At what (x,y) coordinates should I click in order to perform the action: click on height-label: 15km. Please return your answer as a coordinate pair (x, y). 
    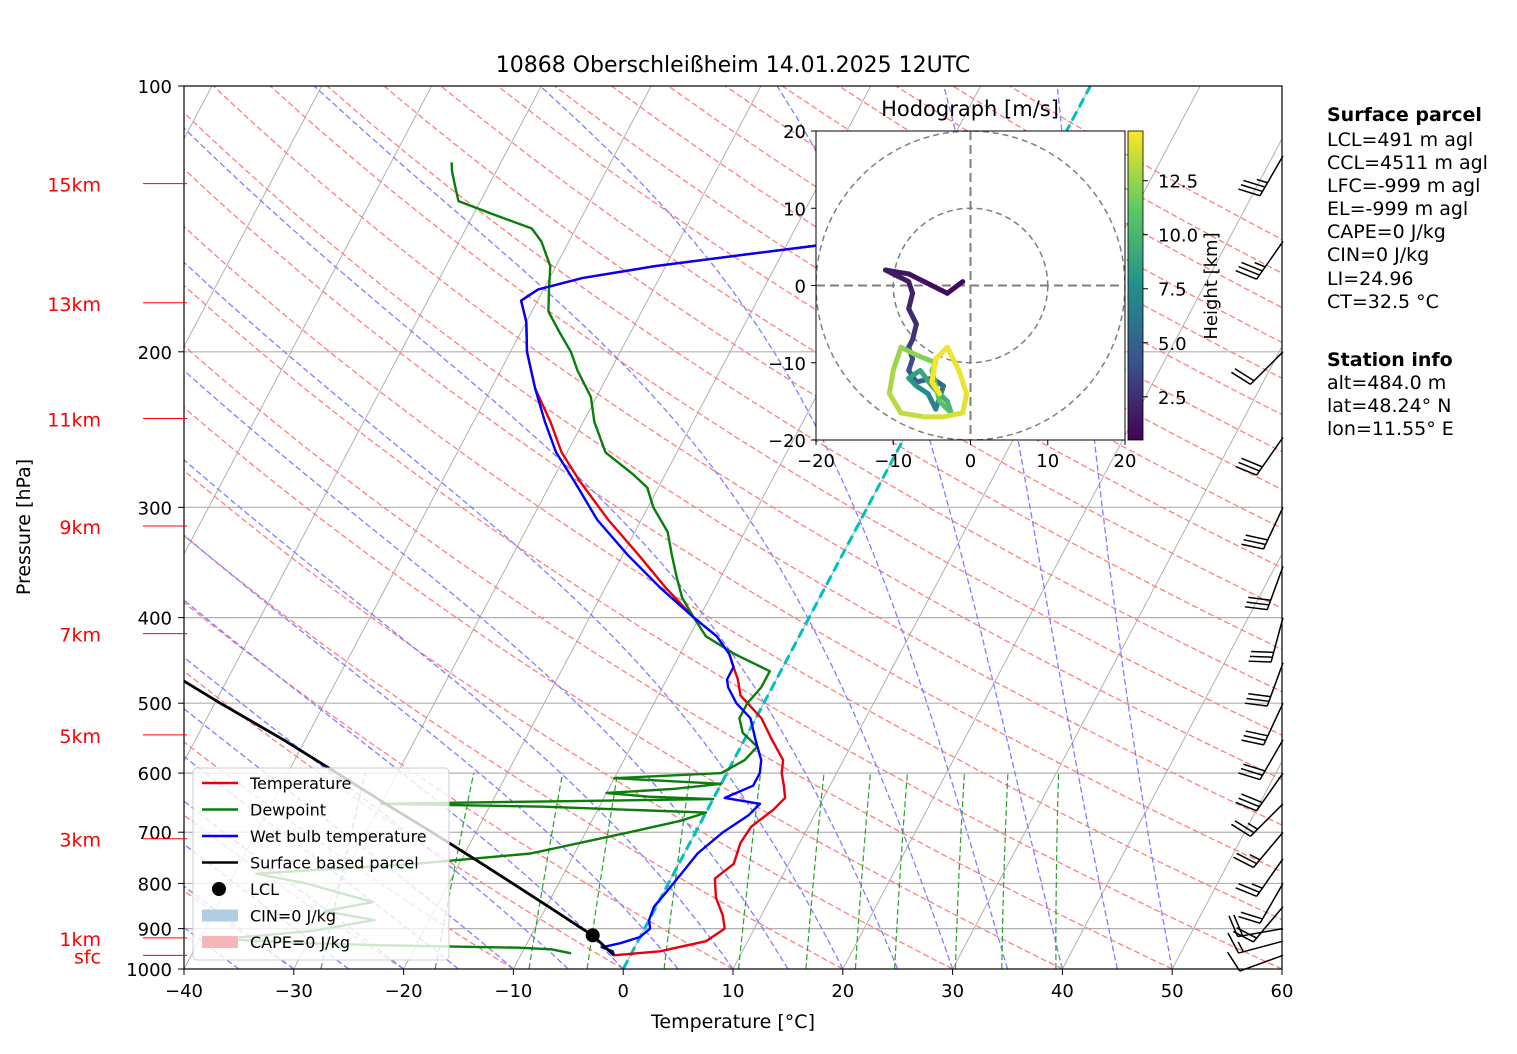
    Looking at the image, I should click on (74, 186).